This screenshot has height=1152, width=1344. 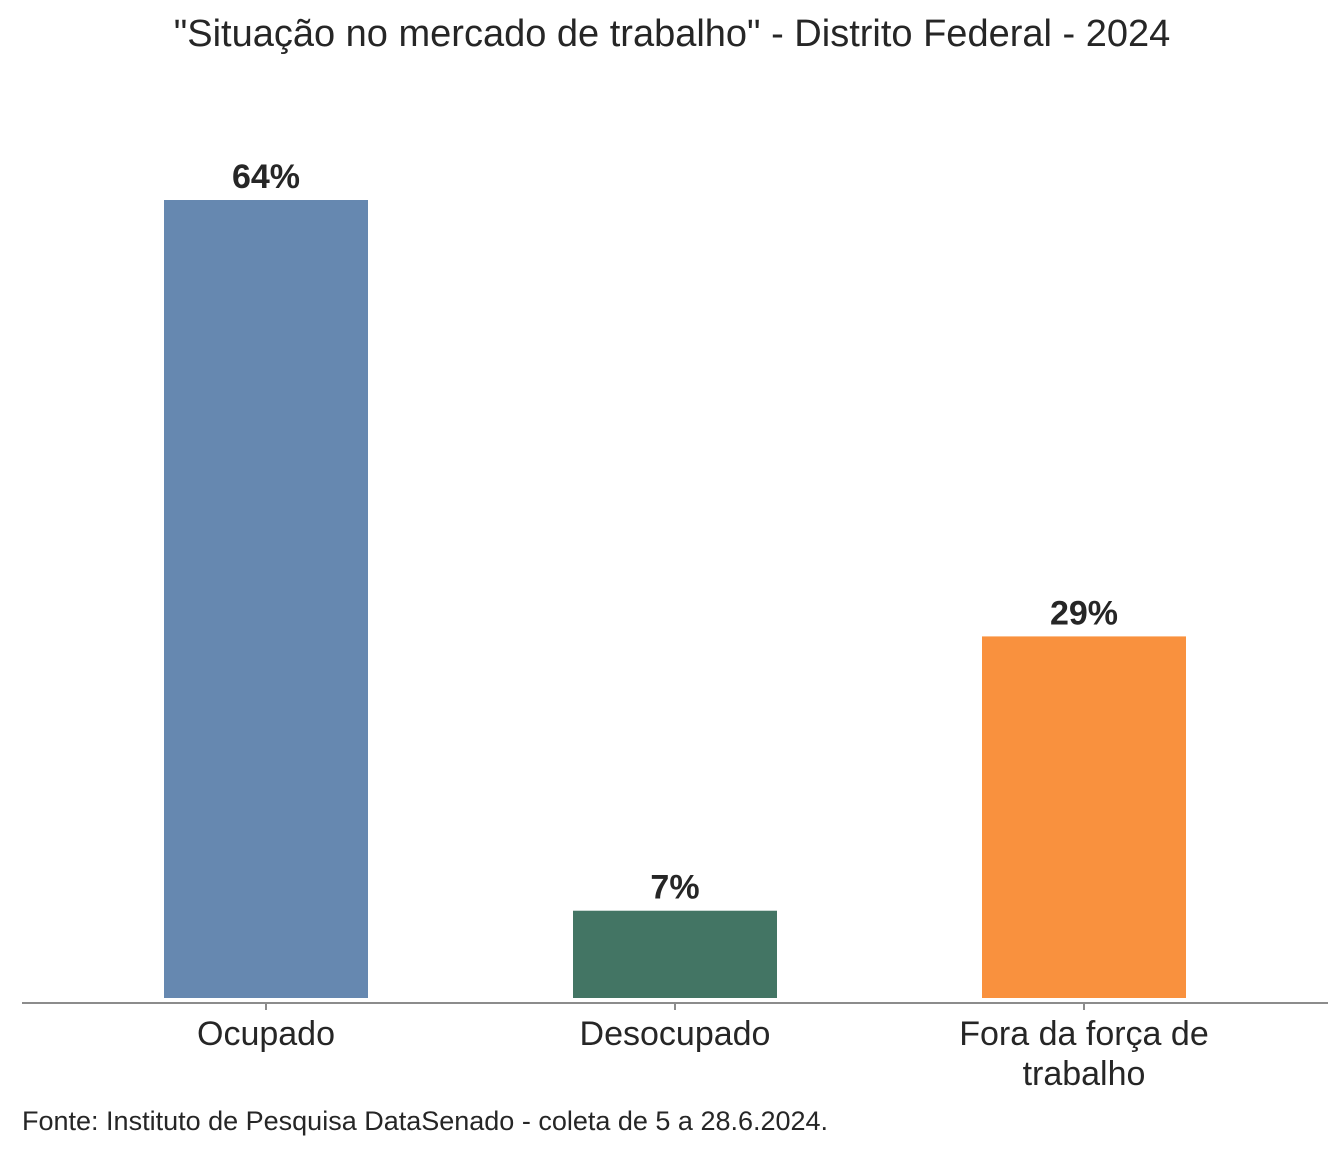 What do you see at coordinates (1083, 1054) in the screenshot?
I see `x-tick-label-3: Fora da força de trabalho` at bounding box center [1083, 1054].